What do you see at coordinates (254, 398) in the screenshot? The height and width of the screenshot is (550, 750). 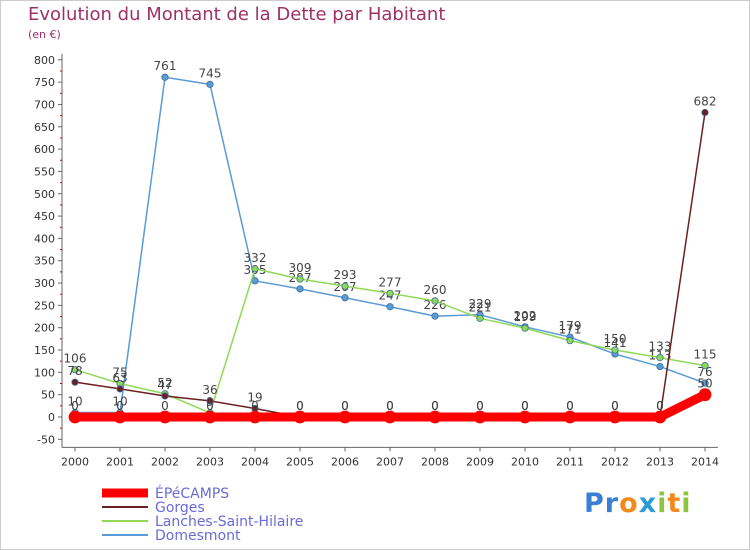 I see `data-label: 19` at bounding box center [254, 398].